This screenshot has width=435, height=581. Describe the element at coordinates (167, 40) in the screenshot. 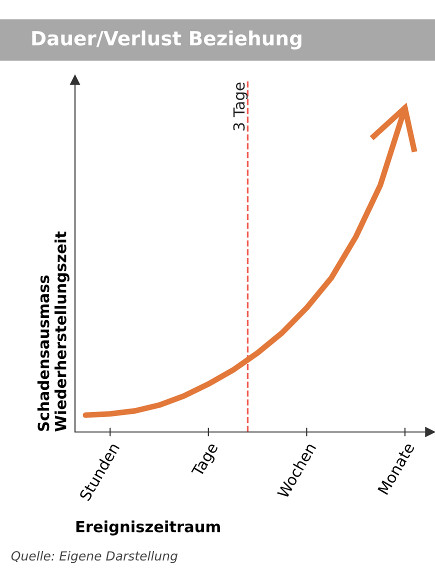

I see `chart-title: Dauer/Verlust Beziehung` at that location.